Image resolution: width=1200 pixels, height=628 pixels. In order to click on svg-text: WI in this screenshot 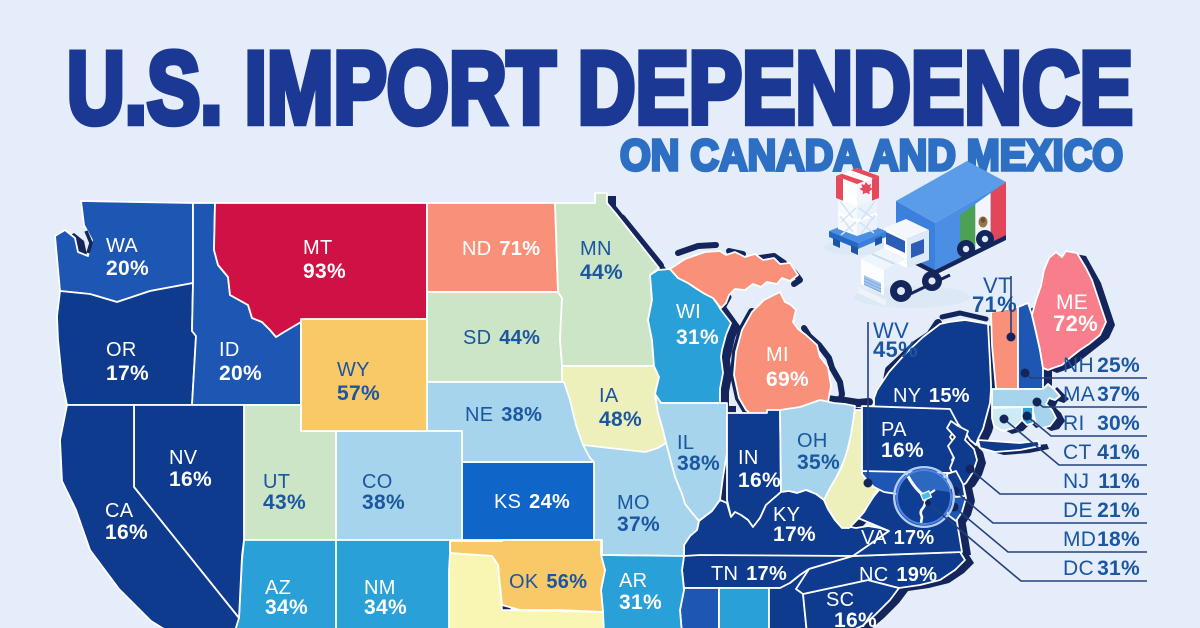, I will do `click(688, 312)`.